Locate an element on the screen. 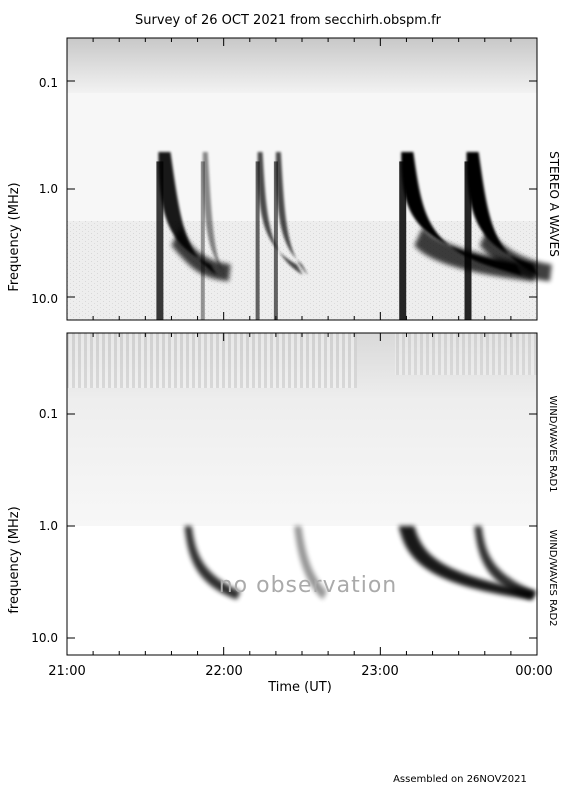  stereo-burst-1-halo is located at coordinates (201, 254).